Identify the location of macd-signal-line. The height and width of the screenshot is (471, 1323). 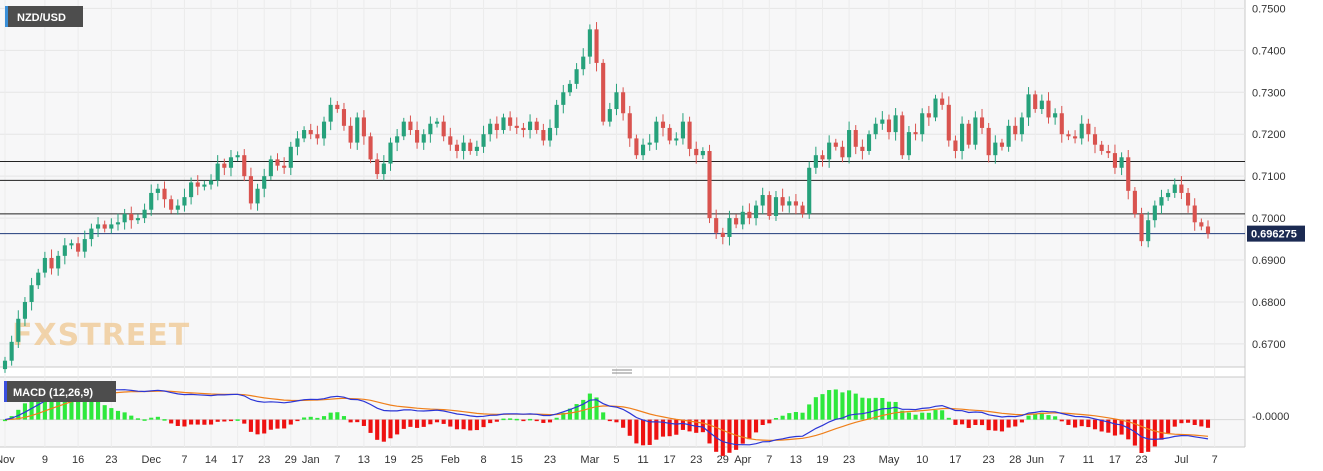
(606, 416).